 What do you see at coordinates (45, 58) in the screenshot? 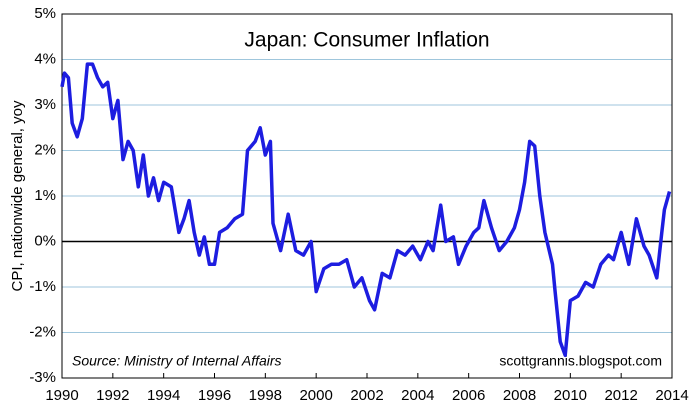
I see `y-tick-label: 4%` at bounding box center [45, 58].